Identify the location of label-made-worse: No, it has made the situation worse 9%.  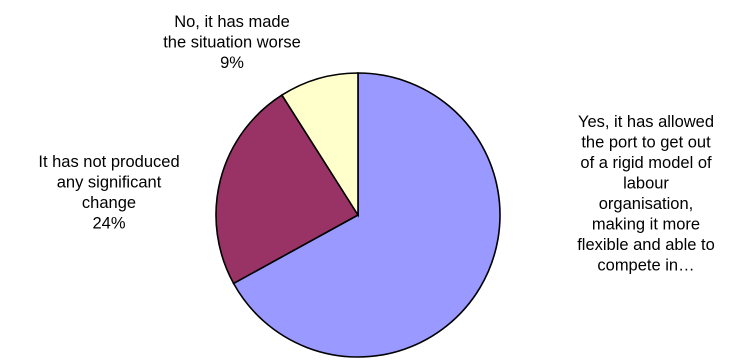
(232, 42).